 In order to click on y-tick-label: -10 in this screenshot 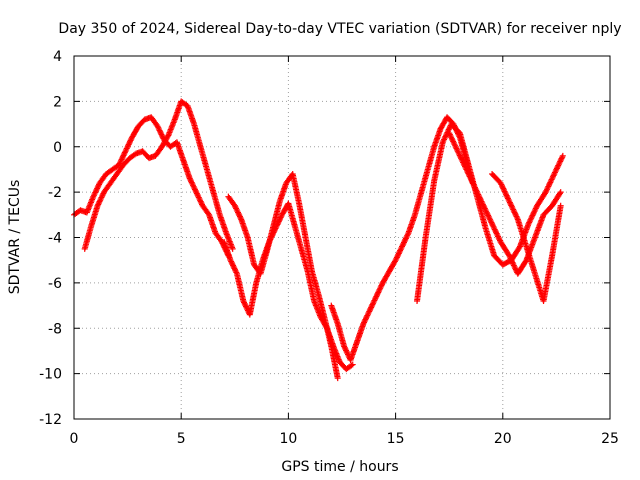, I will do `click(50, 375)`.